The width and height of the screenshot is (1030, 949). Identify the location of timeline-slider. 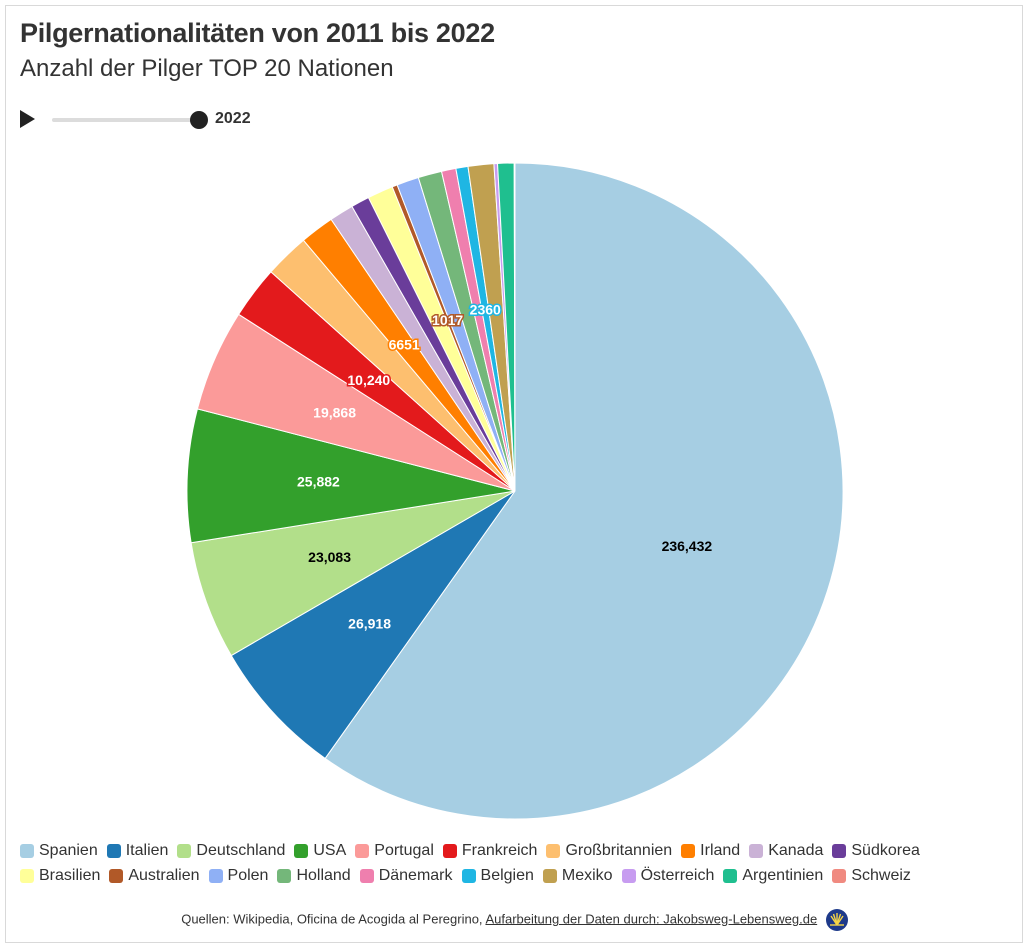
(127, 120).